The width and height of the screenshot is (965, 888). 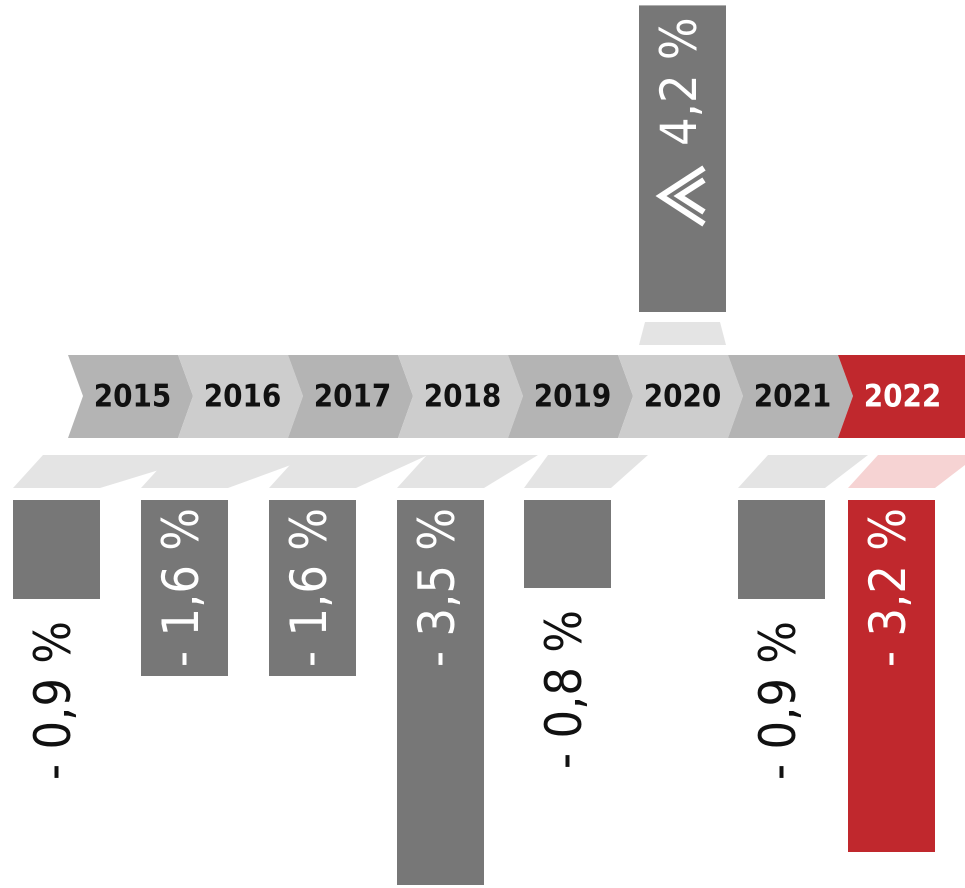 I want to click on year-label: 2017, so click(x=353, y=397).